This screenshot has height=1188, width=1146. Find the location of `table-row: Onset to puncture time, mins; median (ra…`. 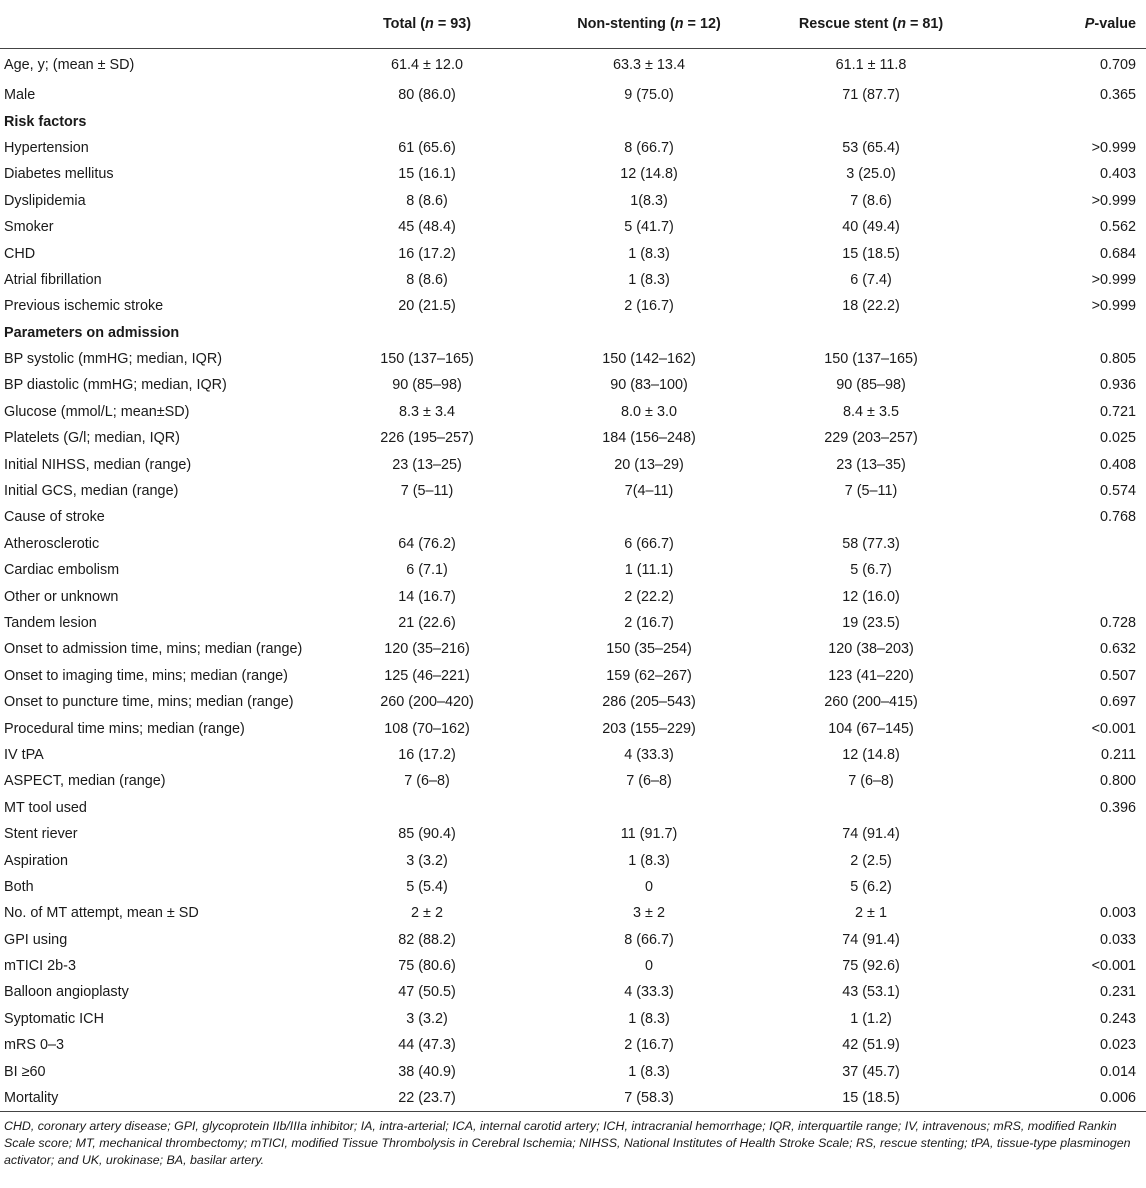

table-row: Onset to puncture time, mins; median (ra… is located at coordinates (573, 702).